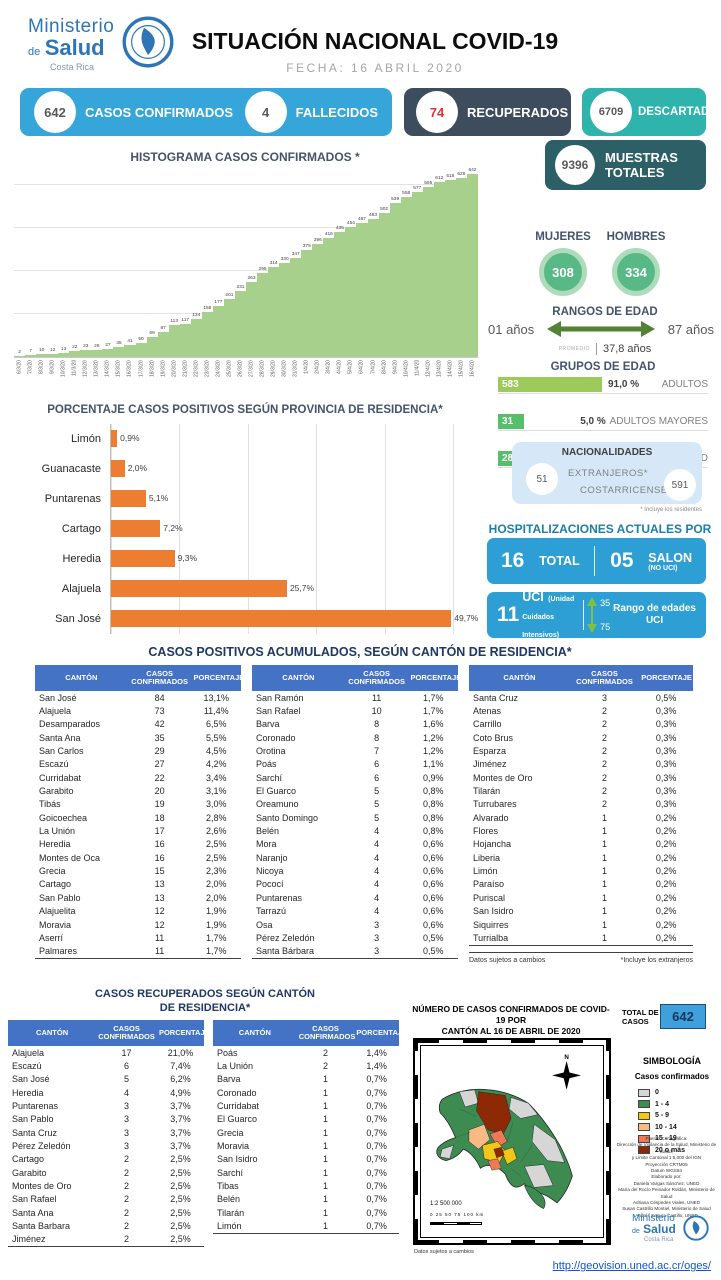 This screenshot has height=1280, width=721. Describe the element at coordinates (55, 884) in the screenshot. I see `table-cell: Cartago` at that location.